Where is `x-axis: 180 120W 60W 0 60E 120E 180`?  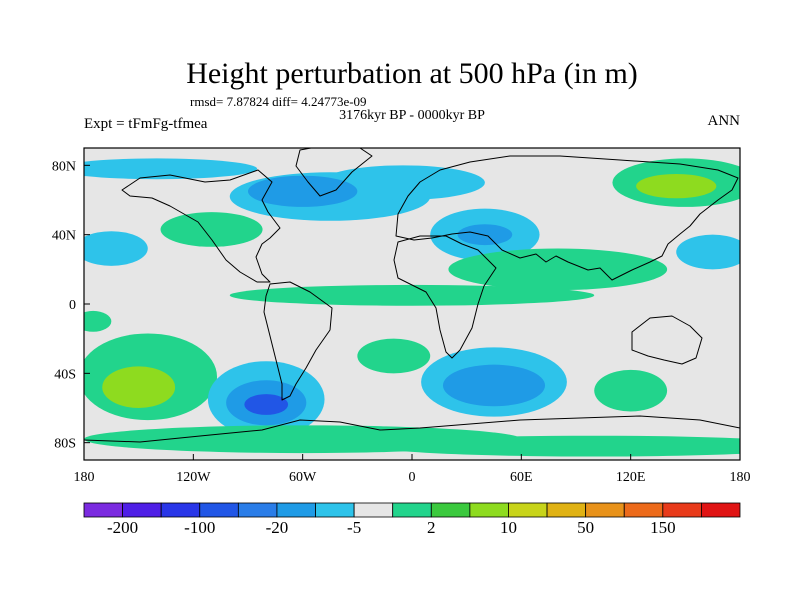 x-axis: 180 120W 60W 0 60E 120E 180 is located at coordinates (412, 469).